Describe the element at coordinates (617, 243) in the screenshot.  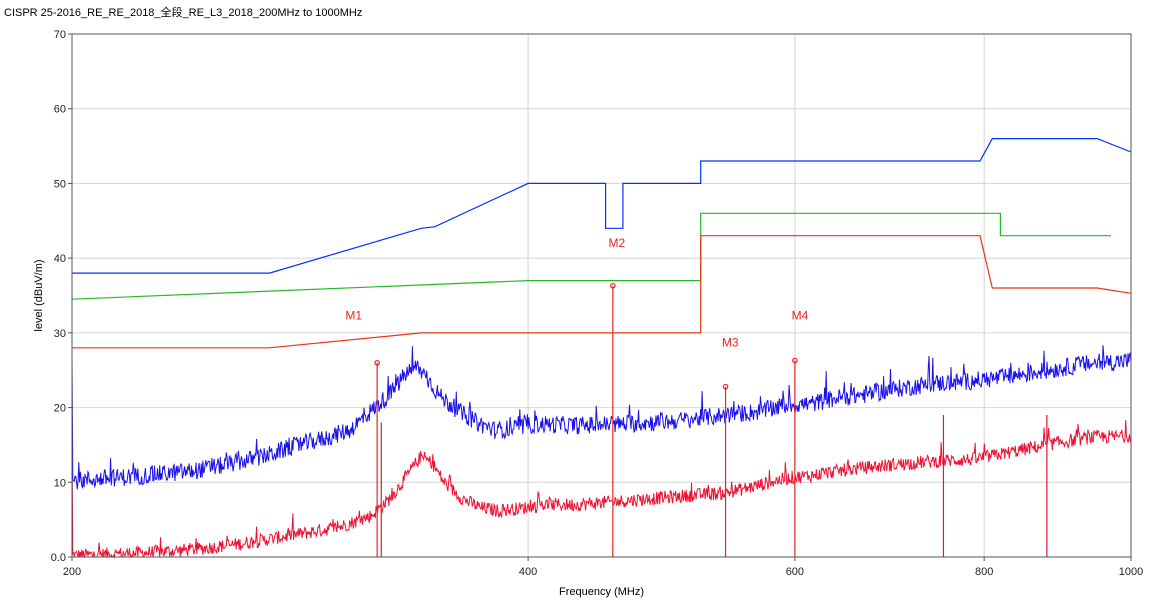
I see `marker-label: M2` at that location.